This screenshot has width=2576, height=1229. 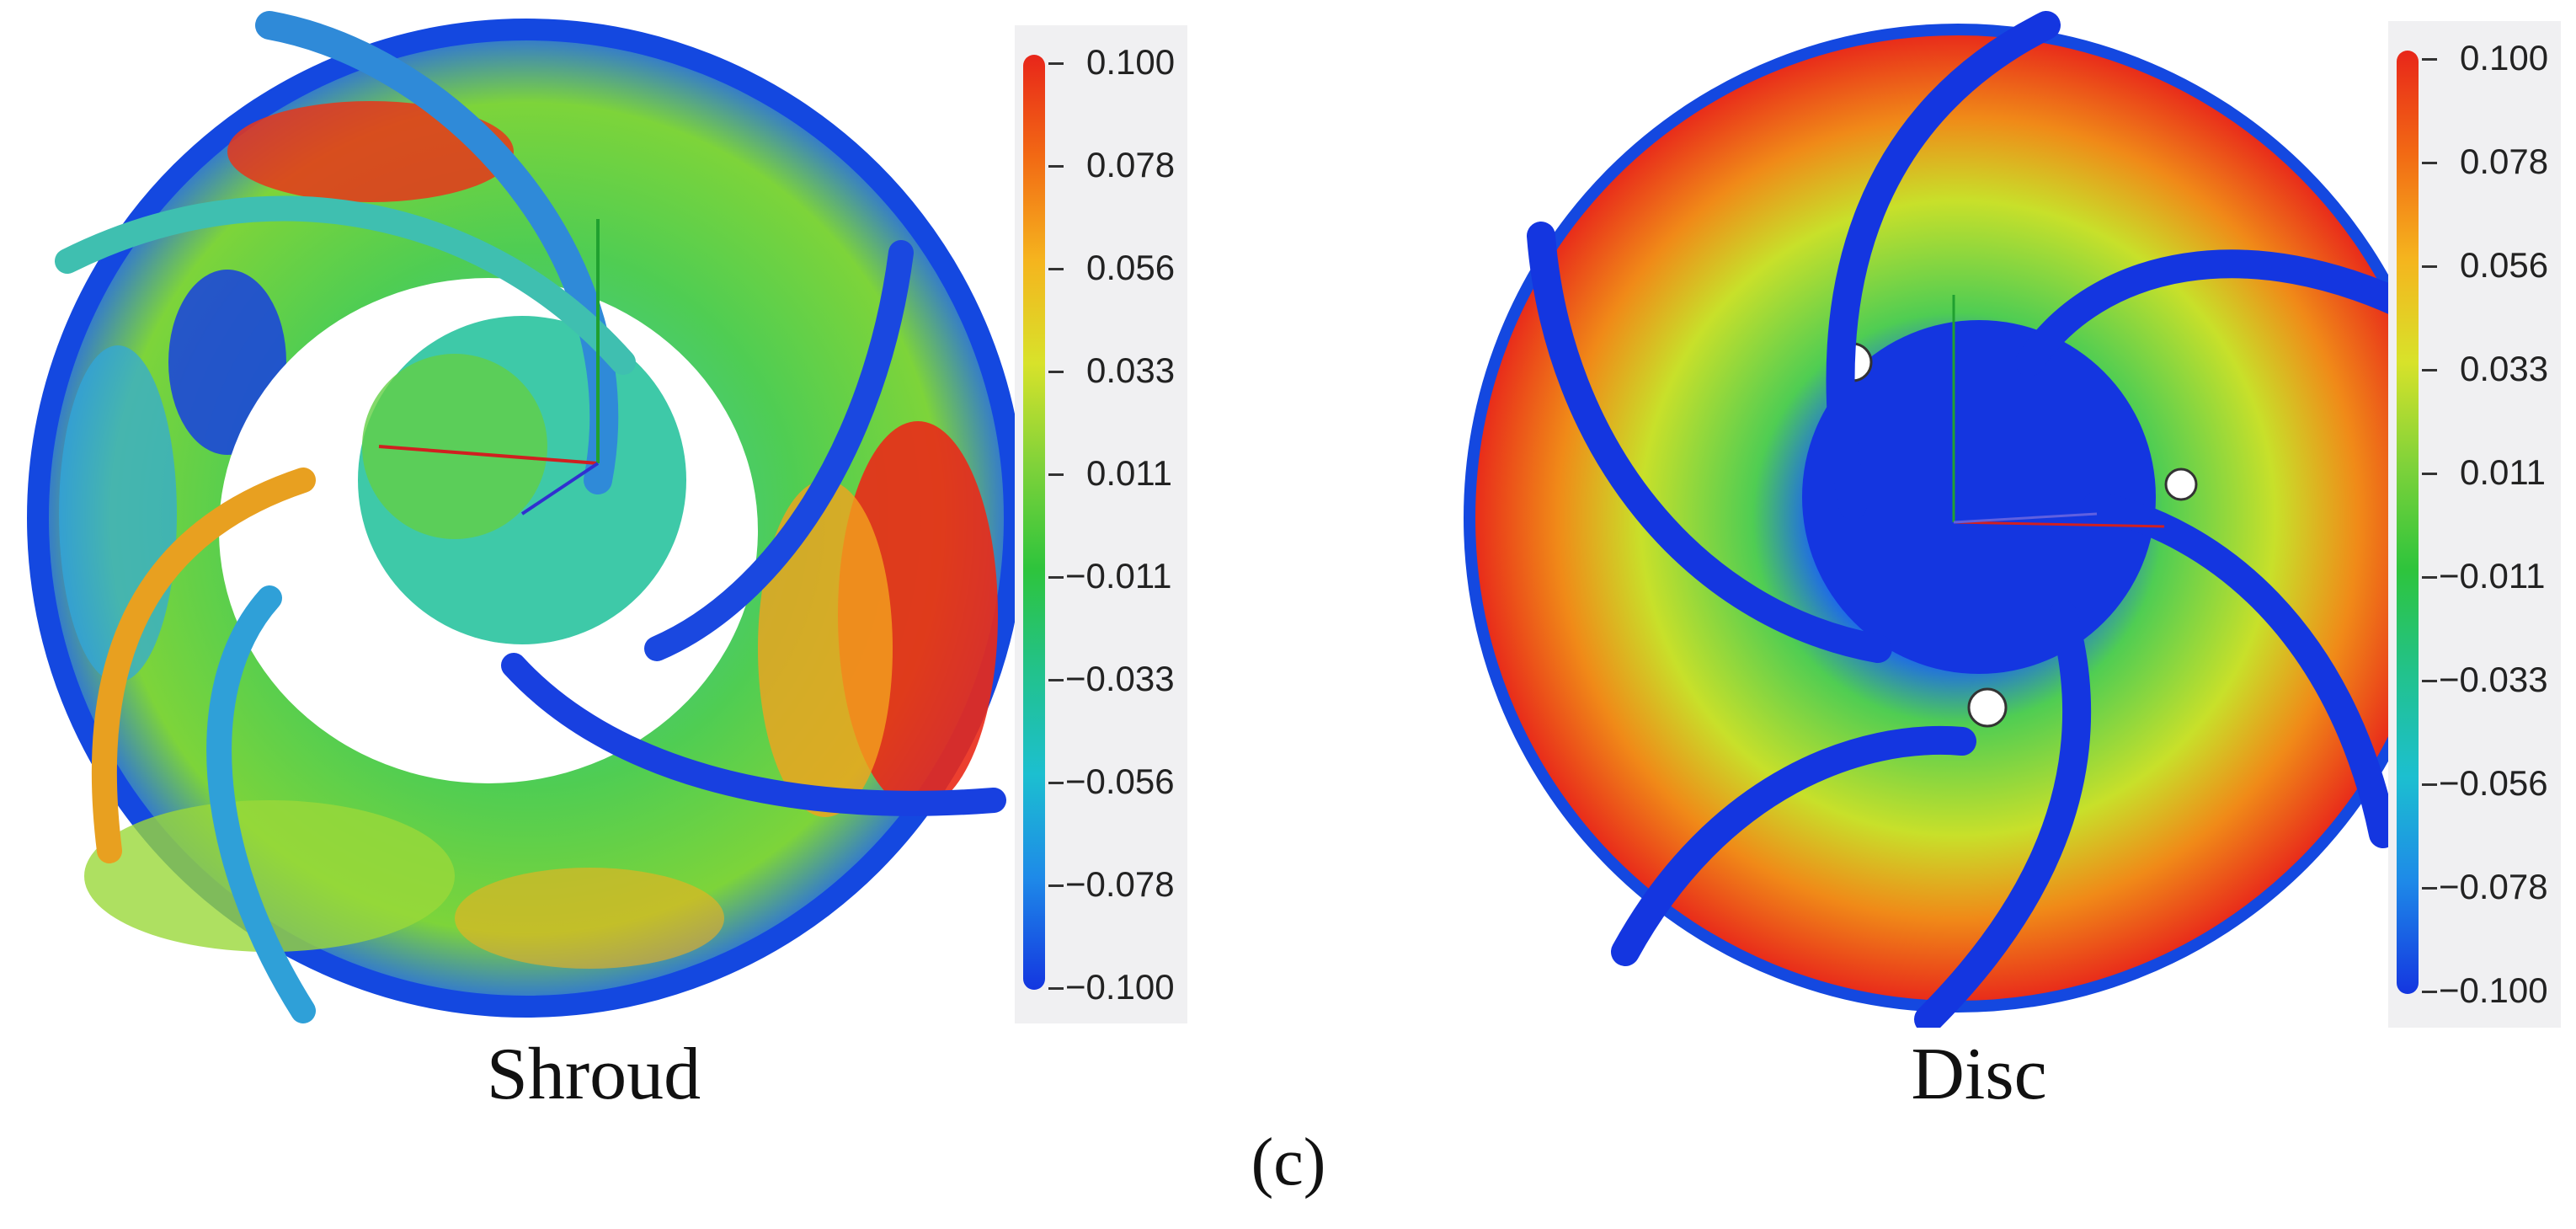 What do you see at coordinates (1120, 987) in the screenshot?
I see `shroud-colorbar-tick-9: −0.100` at bounding box center [1120, 987].